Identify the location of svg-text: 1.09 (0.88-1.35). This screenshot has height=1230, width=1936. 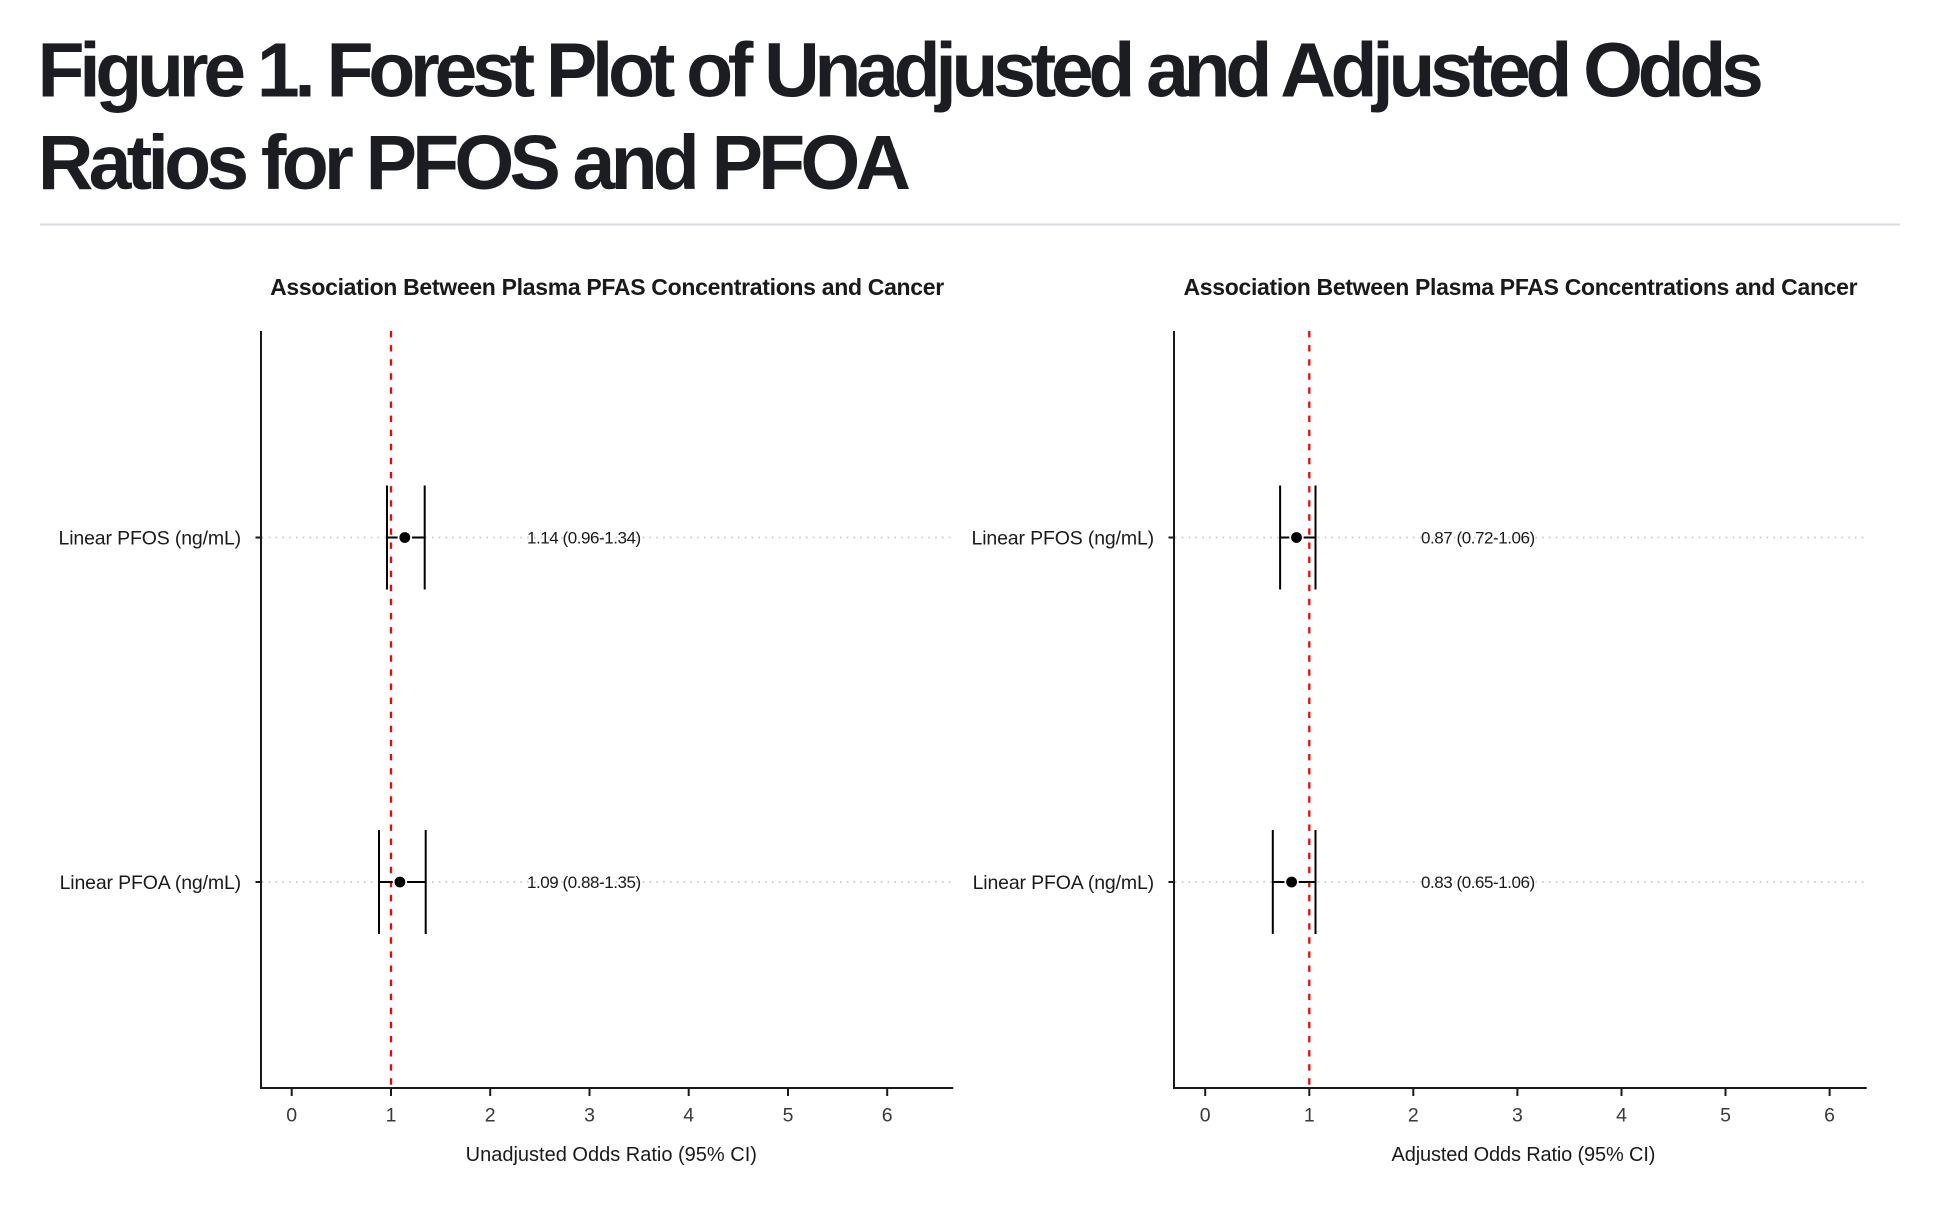
(584, 882).